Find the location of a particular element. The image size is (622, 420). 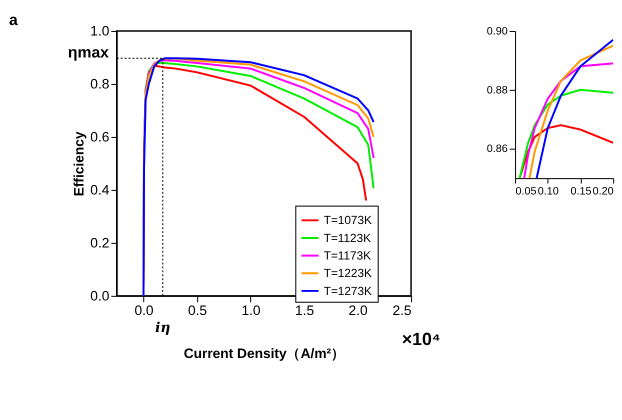

x-tick-label: 1.0 is located at coordinates (251, 310).